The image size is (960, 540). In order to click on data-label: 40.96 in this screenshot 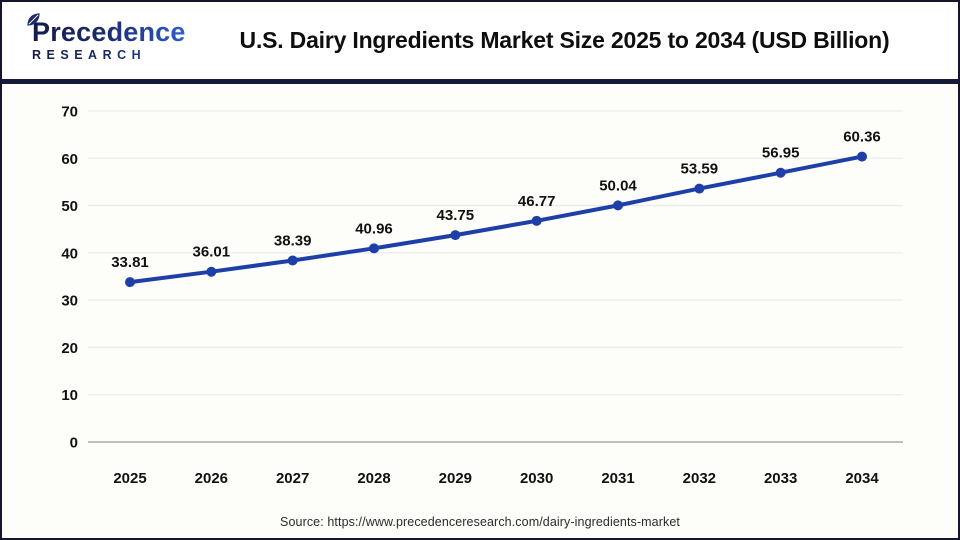, I will do `click(374, 228)`.